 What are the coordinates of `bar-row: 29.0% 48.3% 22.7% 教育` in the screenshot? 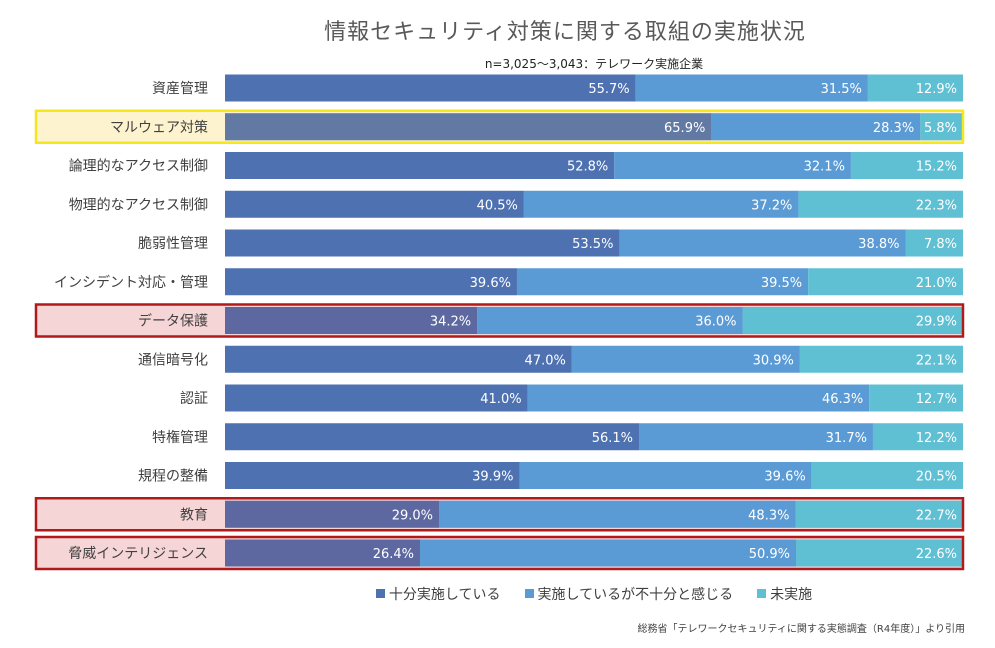 It's located at (499, 514).